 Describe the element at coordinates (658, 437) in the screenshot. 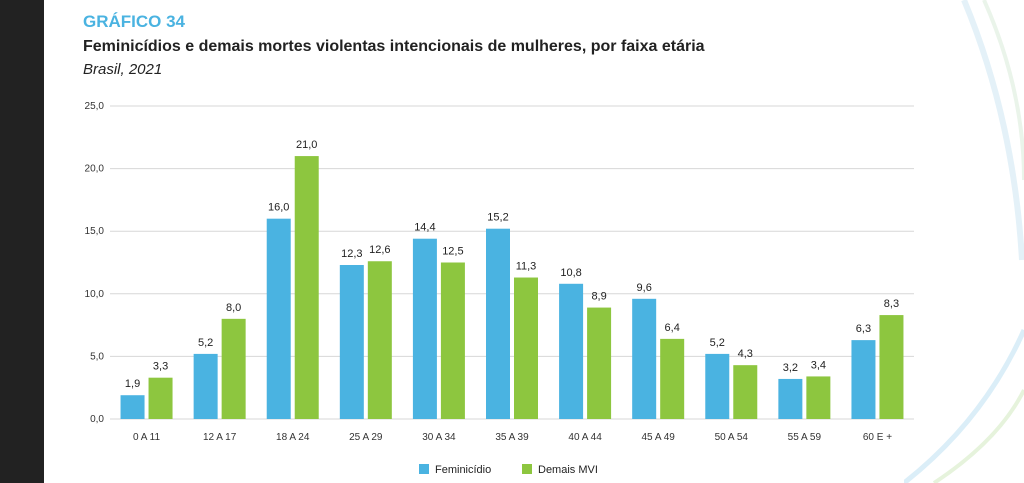

I see `x-tick-label: 45 A 49` at that location.